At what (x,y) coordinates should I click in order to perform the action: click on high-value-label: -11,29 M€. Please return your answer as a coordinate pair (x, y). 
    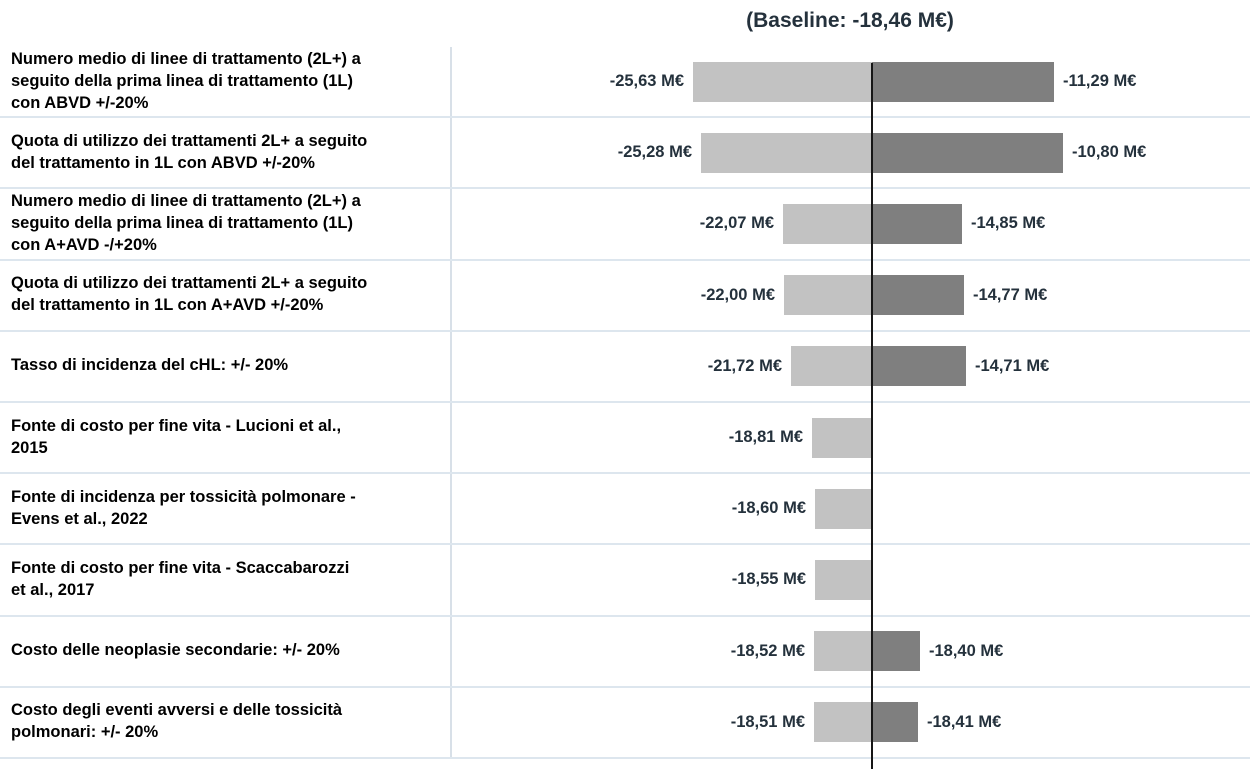
    Looking at the image, I should click on (1100, 81).